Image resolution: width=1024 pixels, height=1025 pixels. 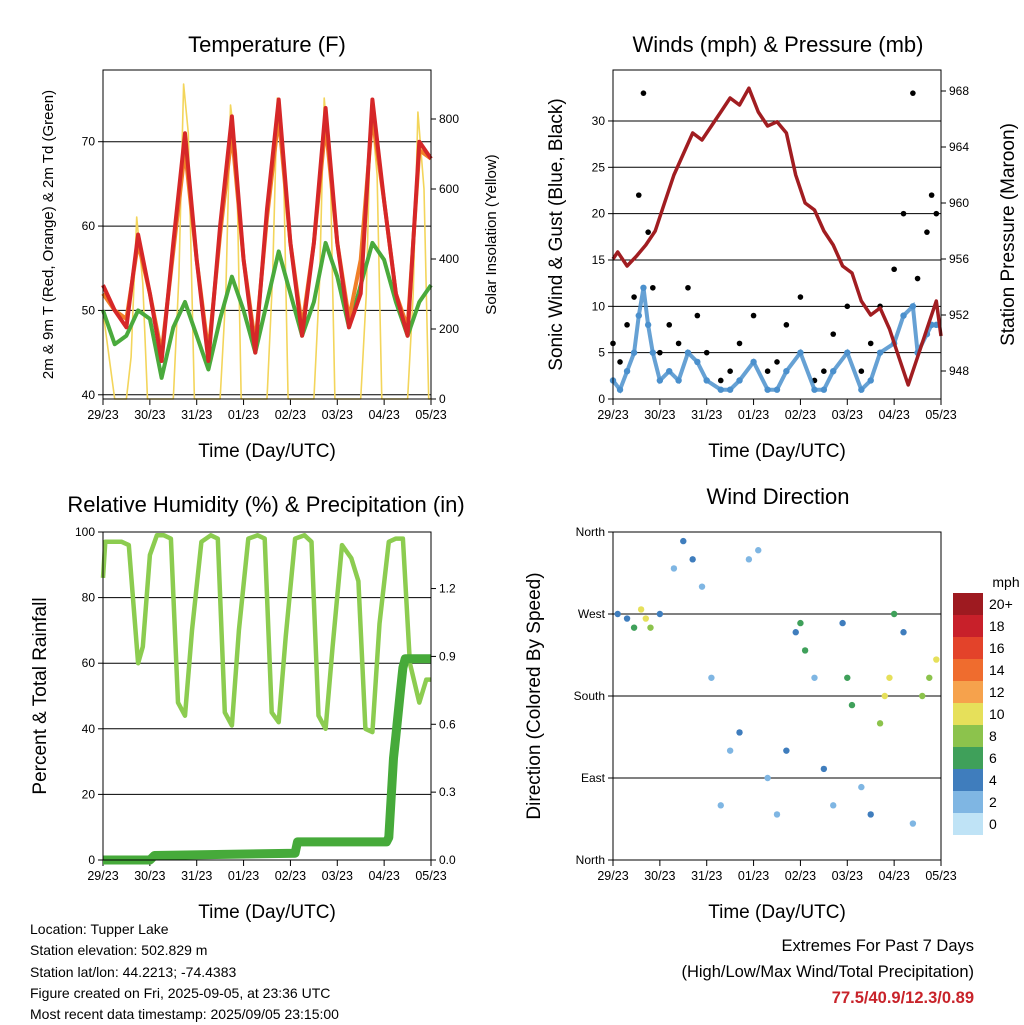 I want to click on legend-label: 18, so click(x=997, y=626).